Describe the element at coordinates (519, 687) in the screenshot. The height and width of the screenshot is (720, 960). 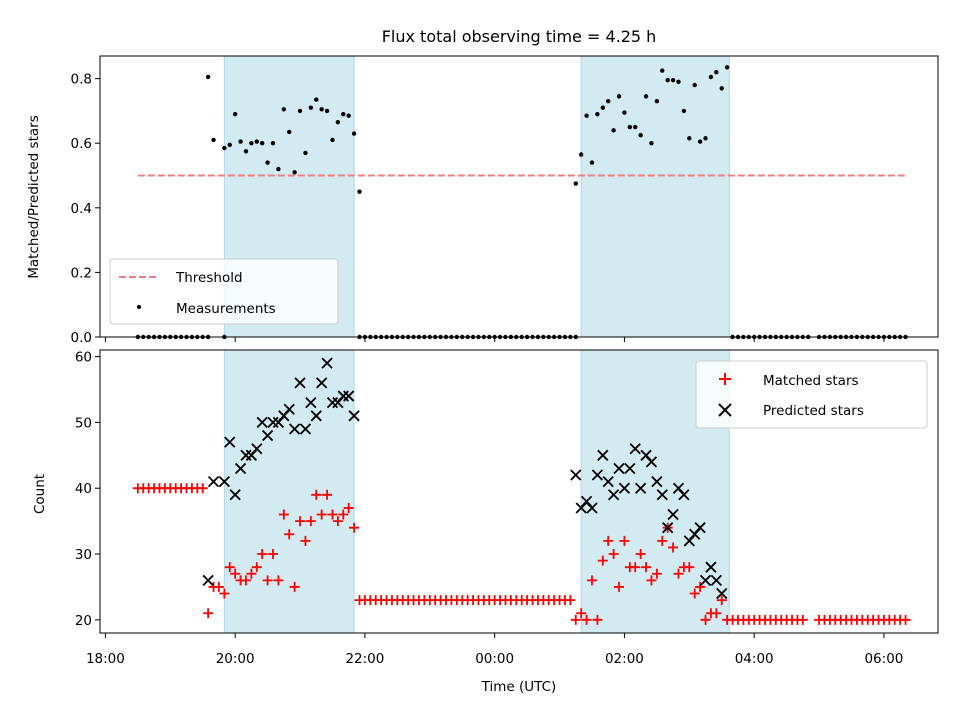
I see `x-axis-label: Time (UTC)` at that location.